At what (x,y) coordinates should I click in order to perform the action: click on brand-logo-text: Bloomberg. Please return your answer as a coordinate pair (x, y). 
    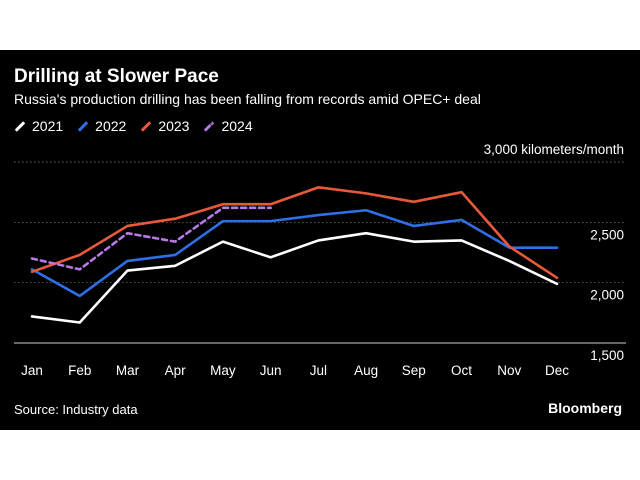
    Looking at the image, I should click on (585, 408).